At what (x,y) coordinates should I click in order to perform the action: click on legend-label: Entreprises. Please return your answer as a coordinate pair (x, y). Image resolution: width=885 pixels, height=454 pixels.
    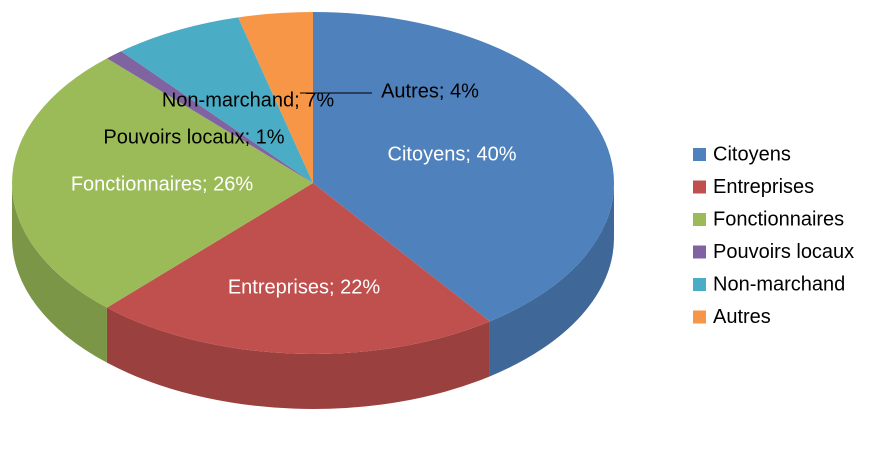
    Looking at the image, I should click on (763, 187).